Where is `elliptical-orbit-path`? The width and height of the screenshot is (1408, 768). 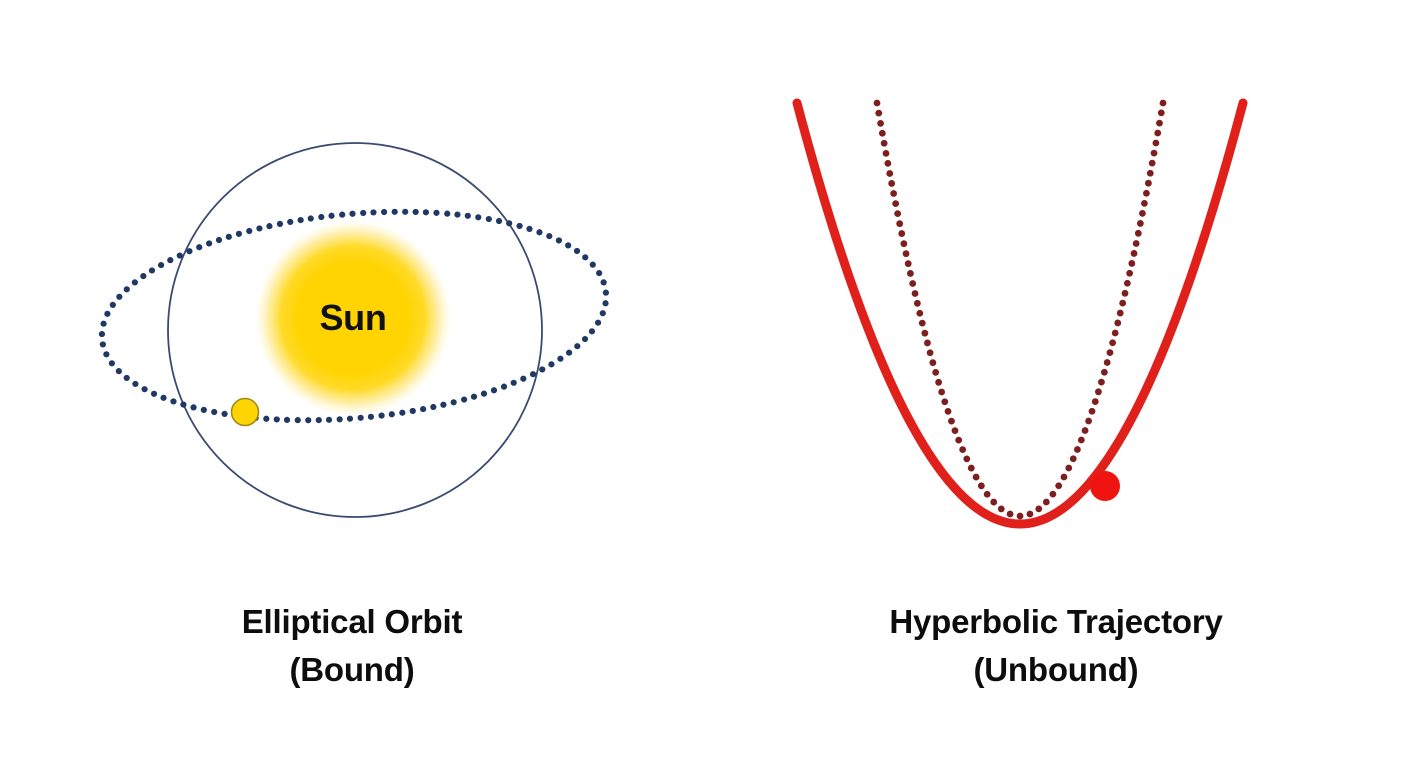
elliptical-orbit-path is located at coordinates (354, 316).